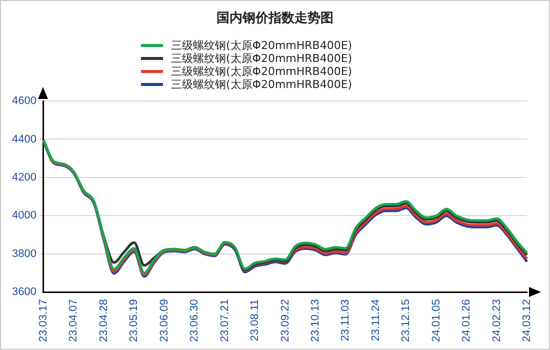 This screenshot has width=550, height=350. What do you see at coordinates (74, 320) in the screenshot?
I see `x-tick-label: 23.04.07` at bounding box center [74, 320].